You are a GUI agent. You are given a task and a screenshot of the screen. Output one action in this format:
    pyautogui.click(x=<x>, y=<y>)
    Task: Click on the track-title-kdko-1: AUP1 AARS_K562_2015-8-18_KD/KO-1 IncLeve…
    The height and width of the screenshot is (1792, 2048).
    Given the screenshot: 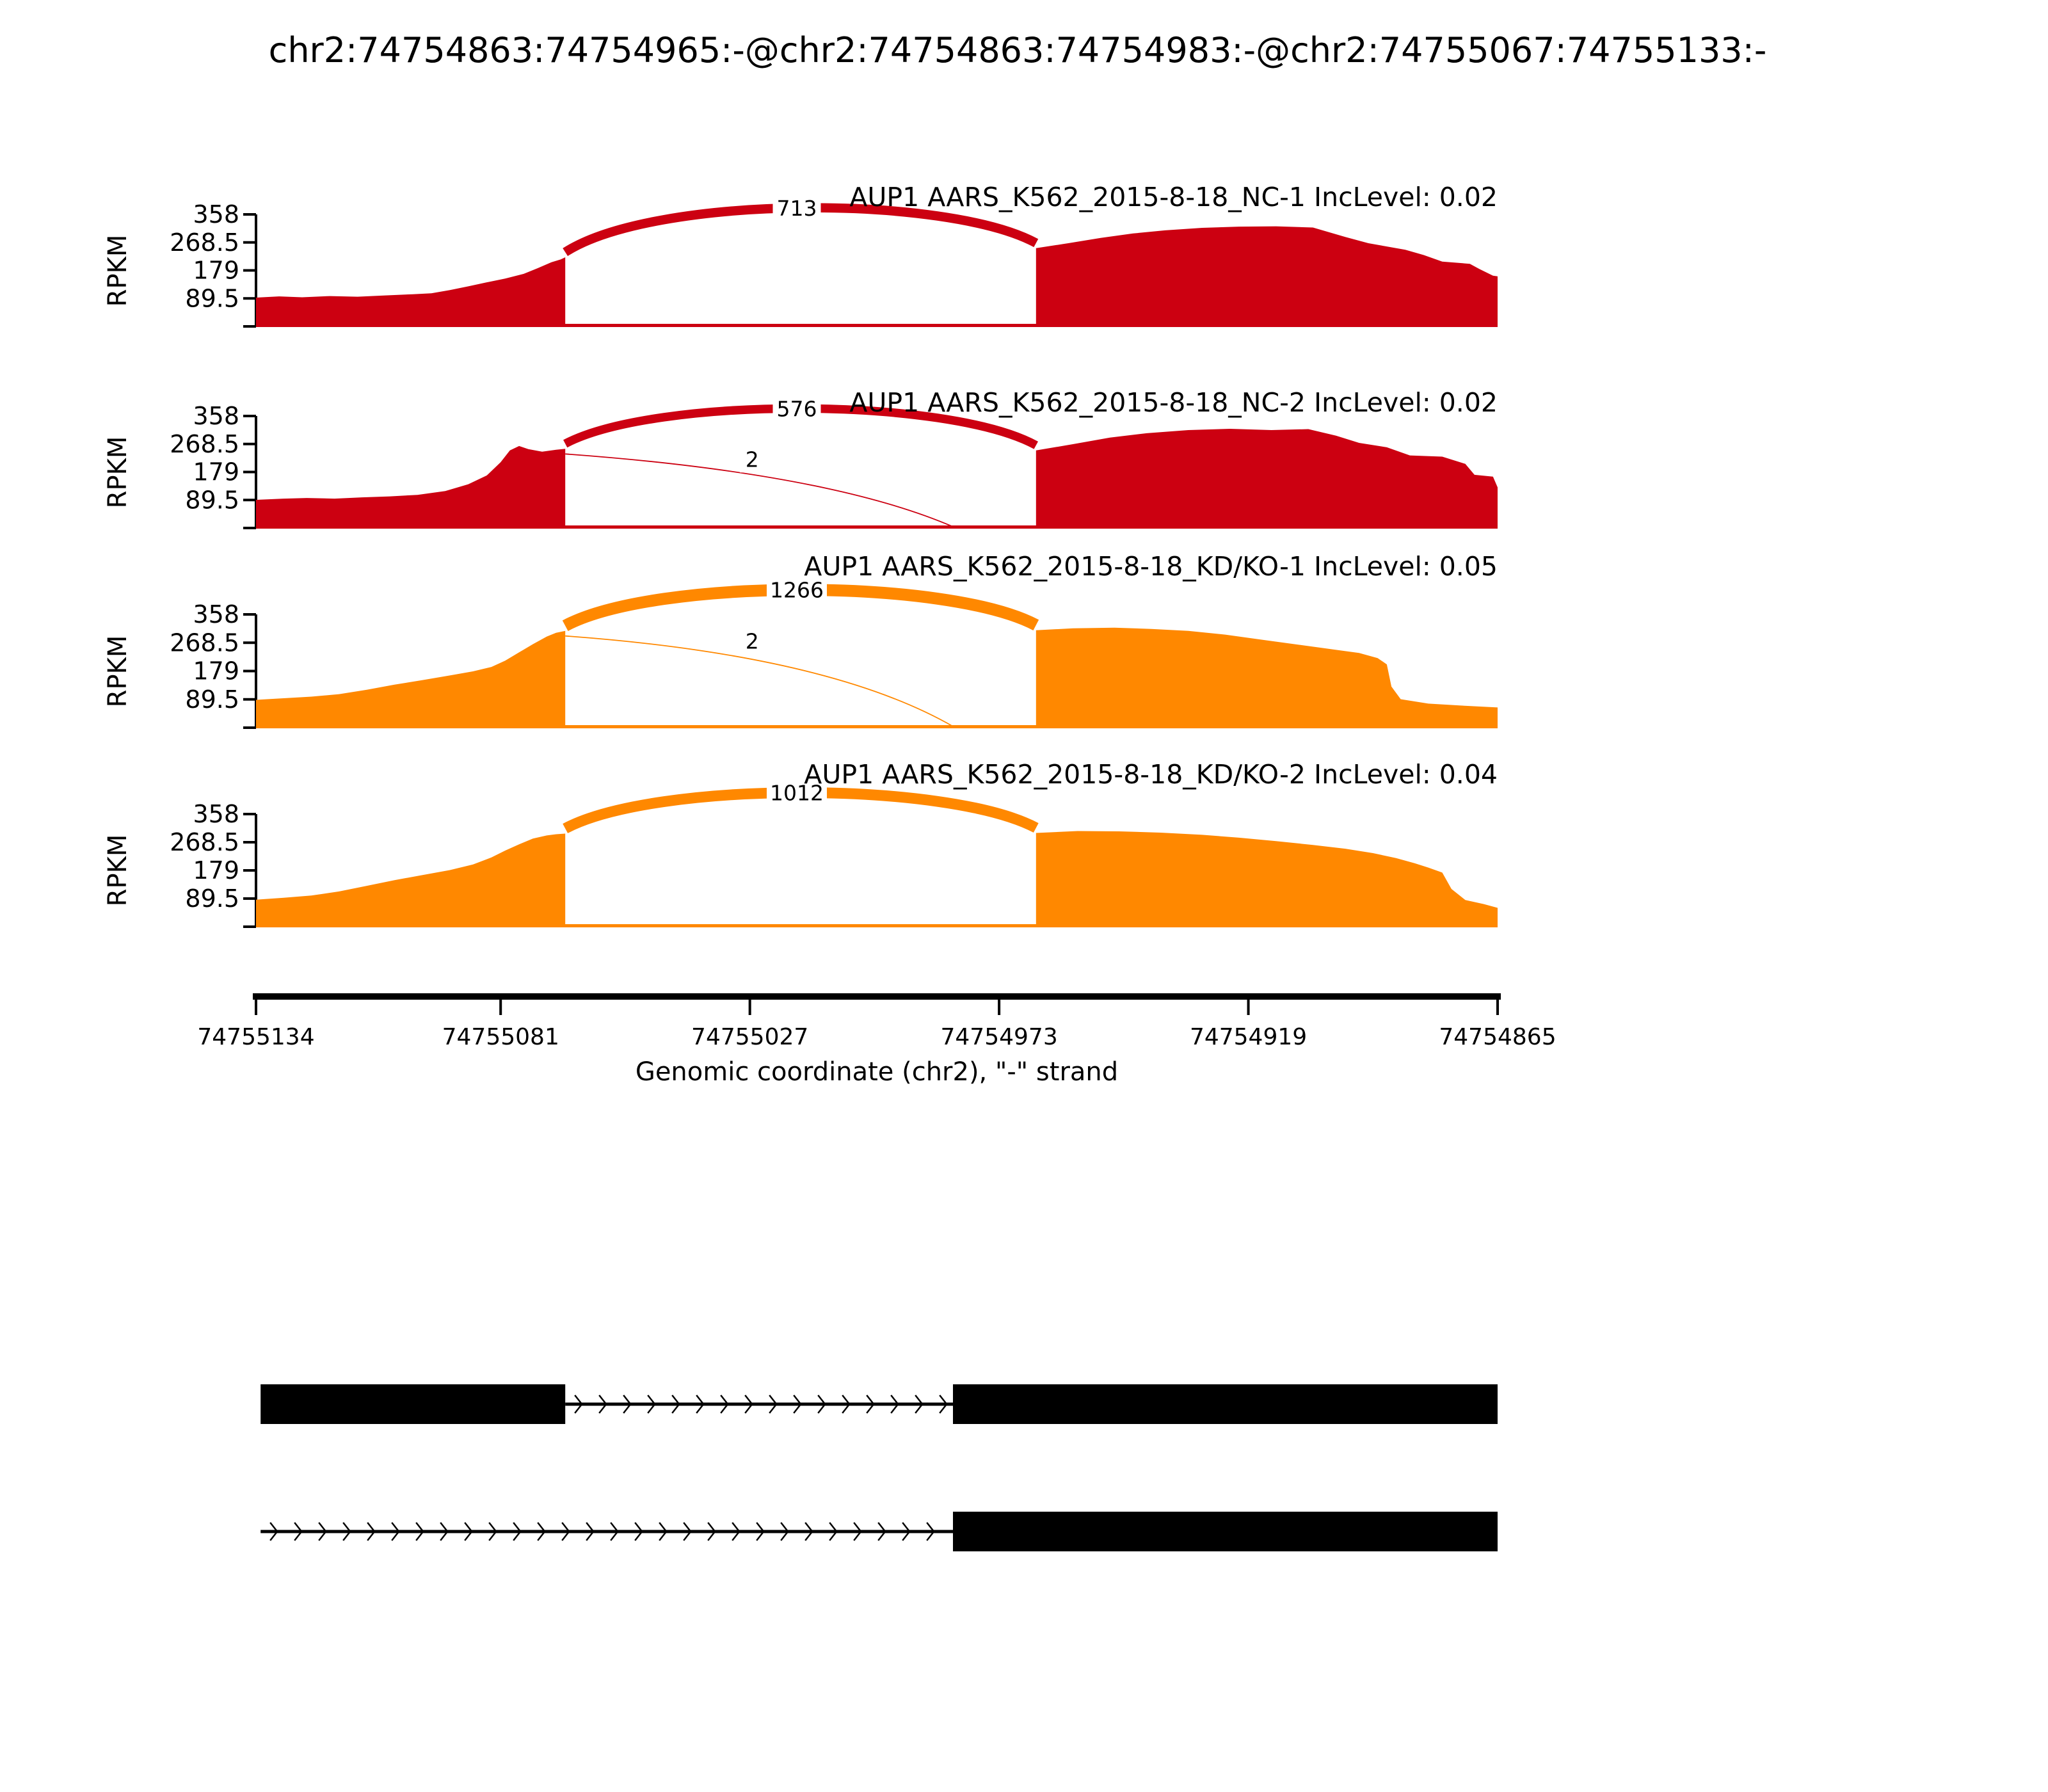 What is the action you would take?
    pyautogui.click(x=1151, y=566)
    